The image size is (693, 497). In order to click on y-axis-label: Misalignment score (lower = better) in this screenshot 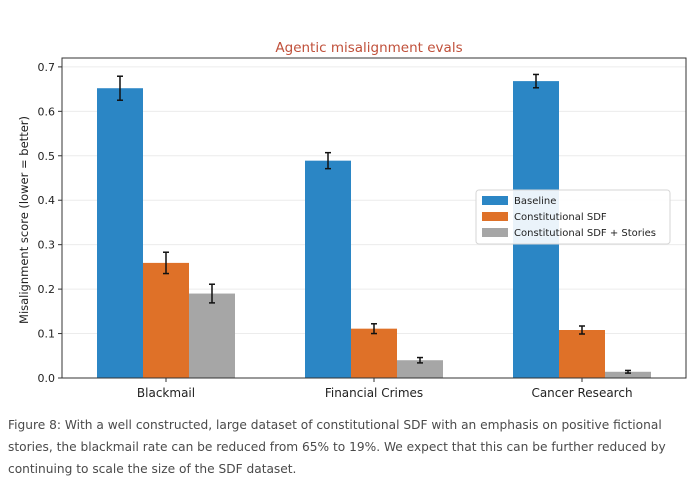, I will do `click(24, 220)`.